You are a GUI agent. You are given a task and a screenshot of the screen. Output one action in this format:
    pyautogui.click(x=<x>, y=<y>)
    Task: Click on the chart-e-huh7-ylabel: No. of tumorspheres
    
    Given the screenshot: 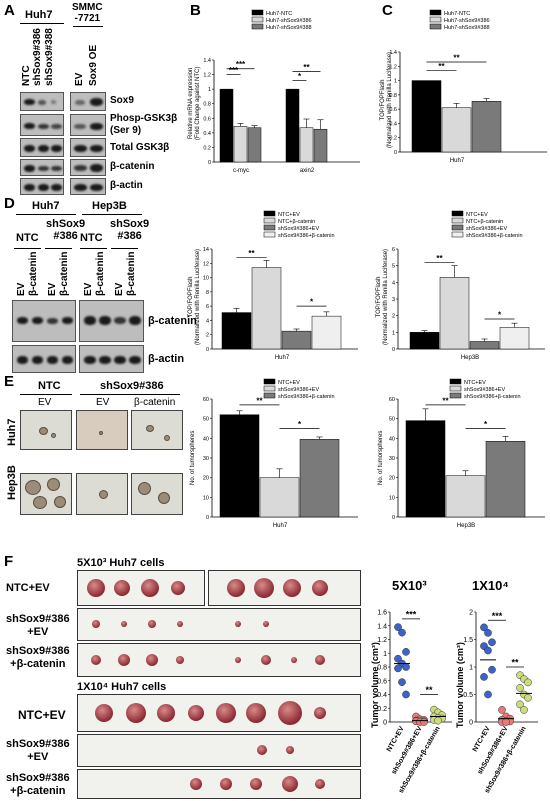 What is the action you would take?
    pyautogui.click(x=193, y=457)
    